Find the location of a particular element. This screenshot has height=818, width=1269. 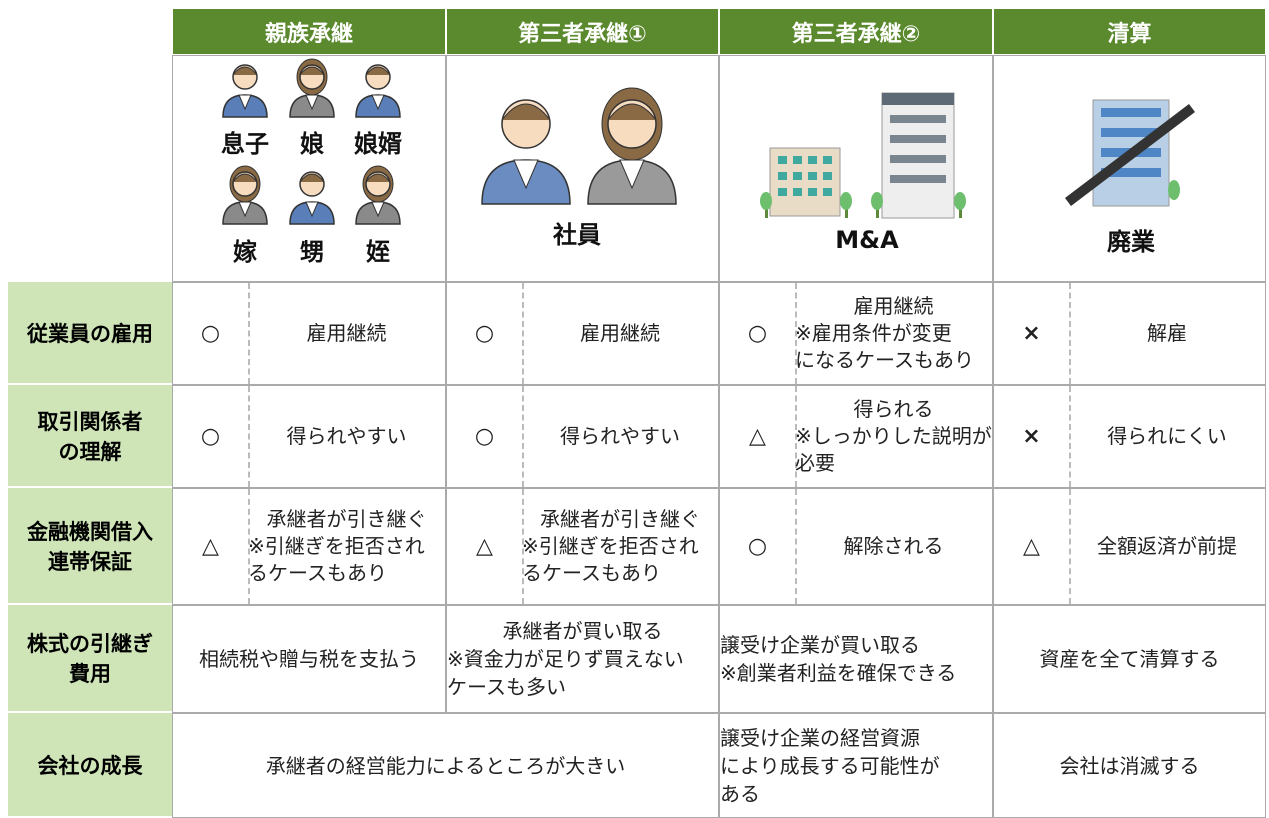

text-line: ※しっかりした説明が is located at coordinates (893, 436).